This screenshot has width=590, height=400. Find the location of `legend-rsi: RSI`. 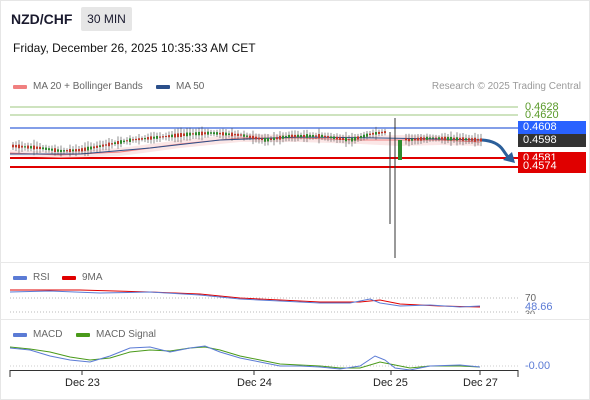

legend-rsi: RSI is located at coordinates (31, 277).